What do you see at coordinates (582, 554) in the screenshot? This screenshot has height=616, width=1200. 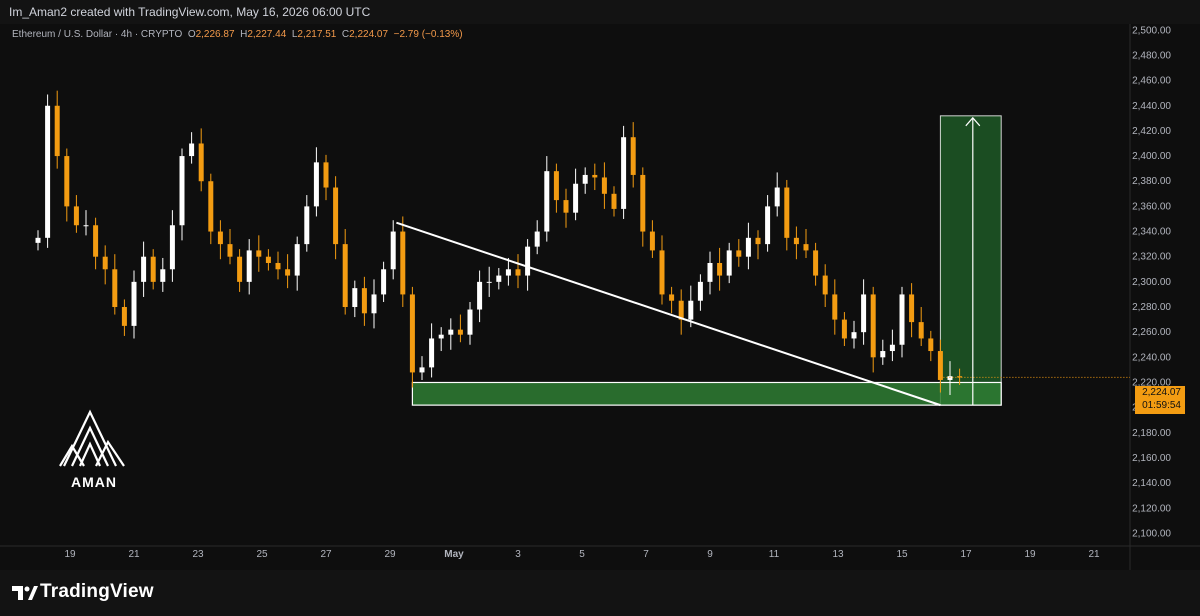 I see `x-tick-label: 5` at bounding box center [582, 554].